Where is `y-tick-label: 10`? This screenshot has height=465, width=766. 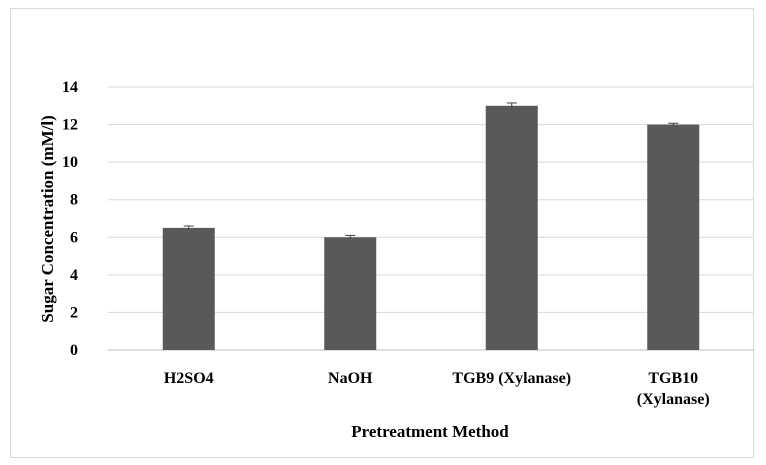
y-tick-label: 10 is located at coordinates (70, 162).